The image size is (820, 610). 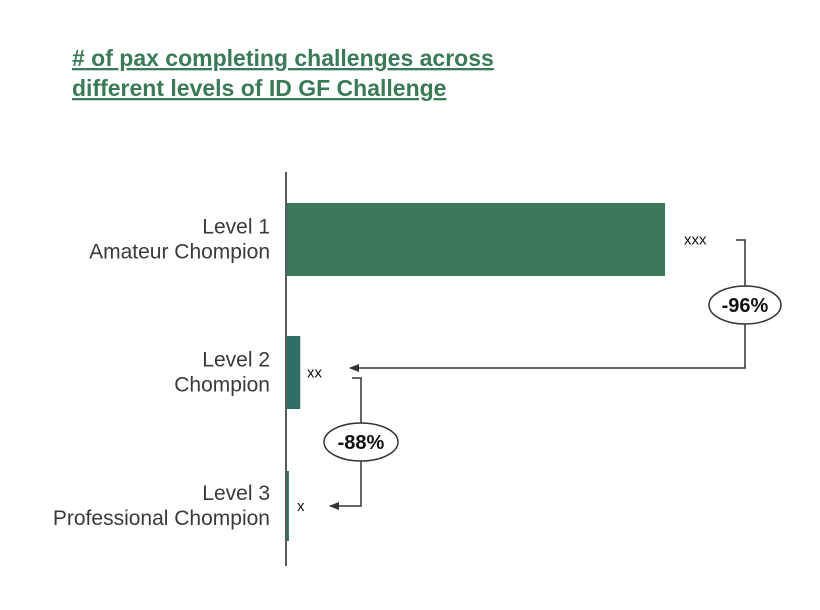 I want to click on category-label: Level 3 Professional Chompion, so click(x=161, y=506).